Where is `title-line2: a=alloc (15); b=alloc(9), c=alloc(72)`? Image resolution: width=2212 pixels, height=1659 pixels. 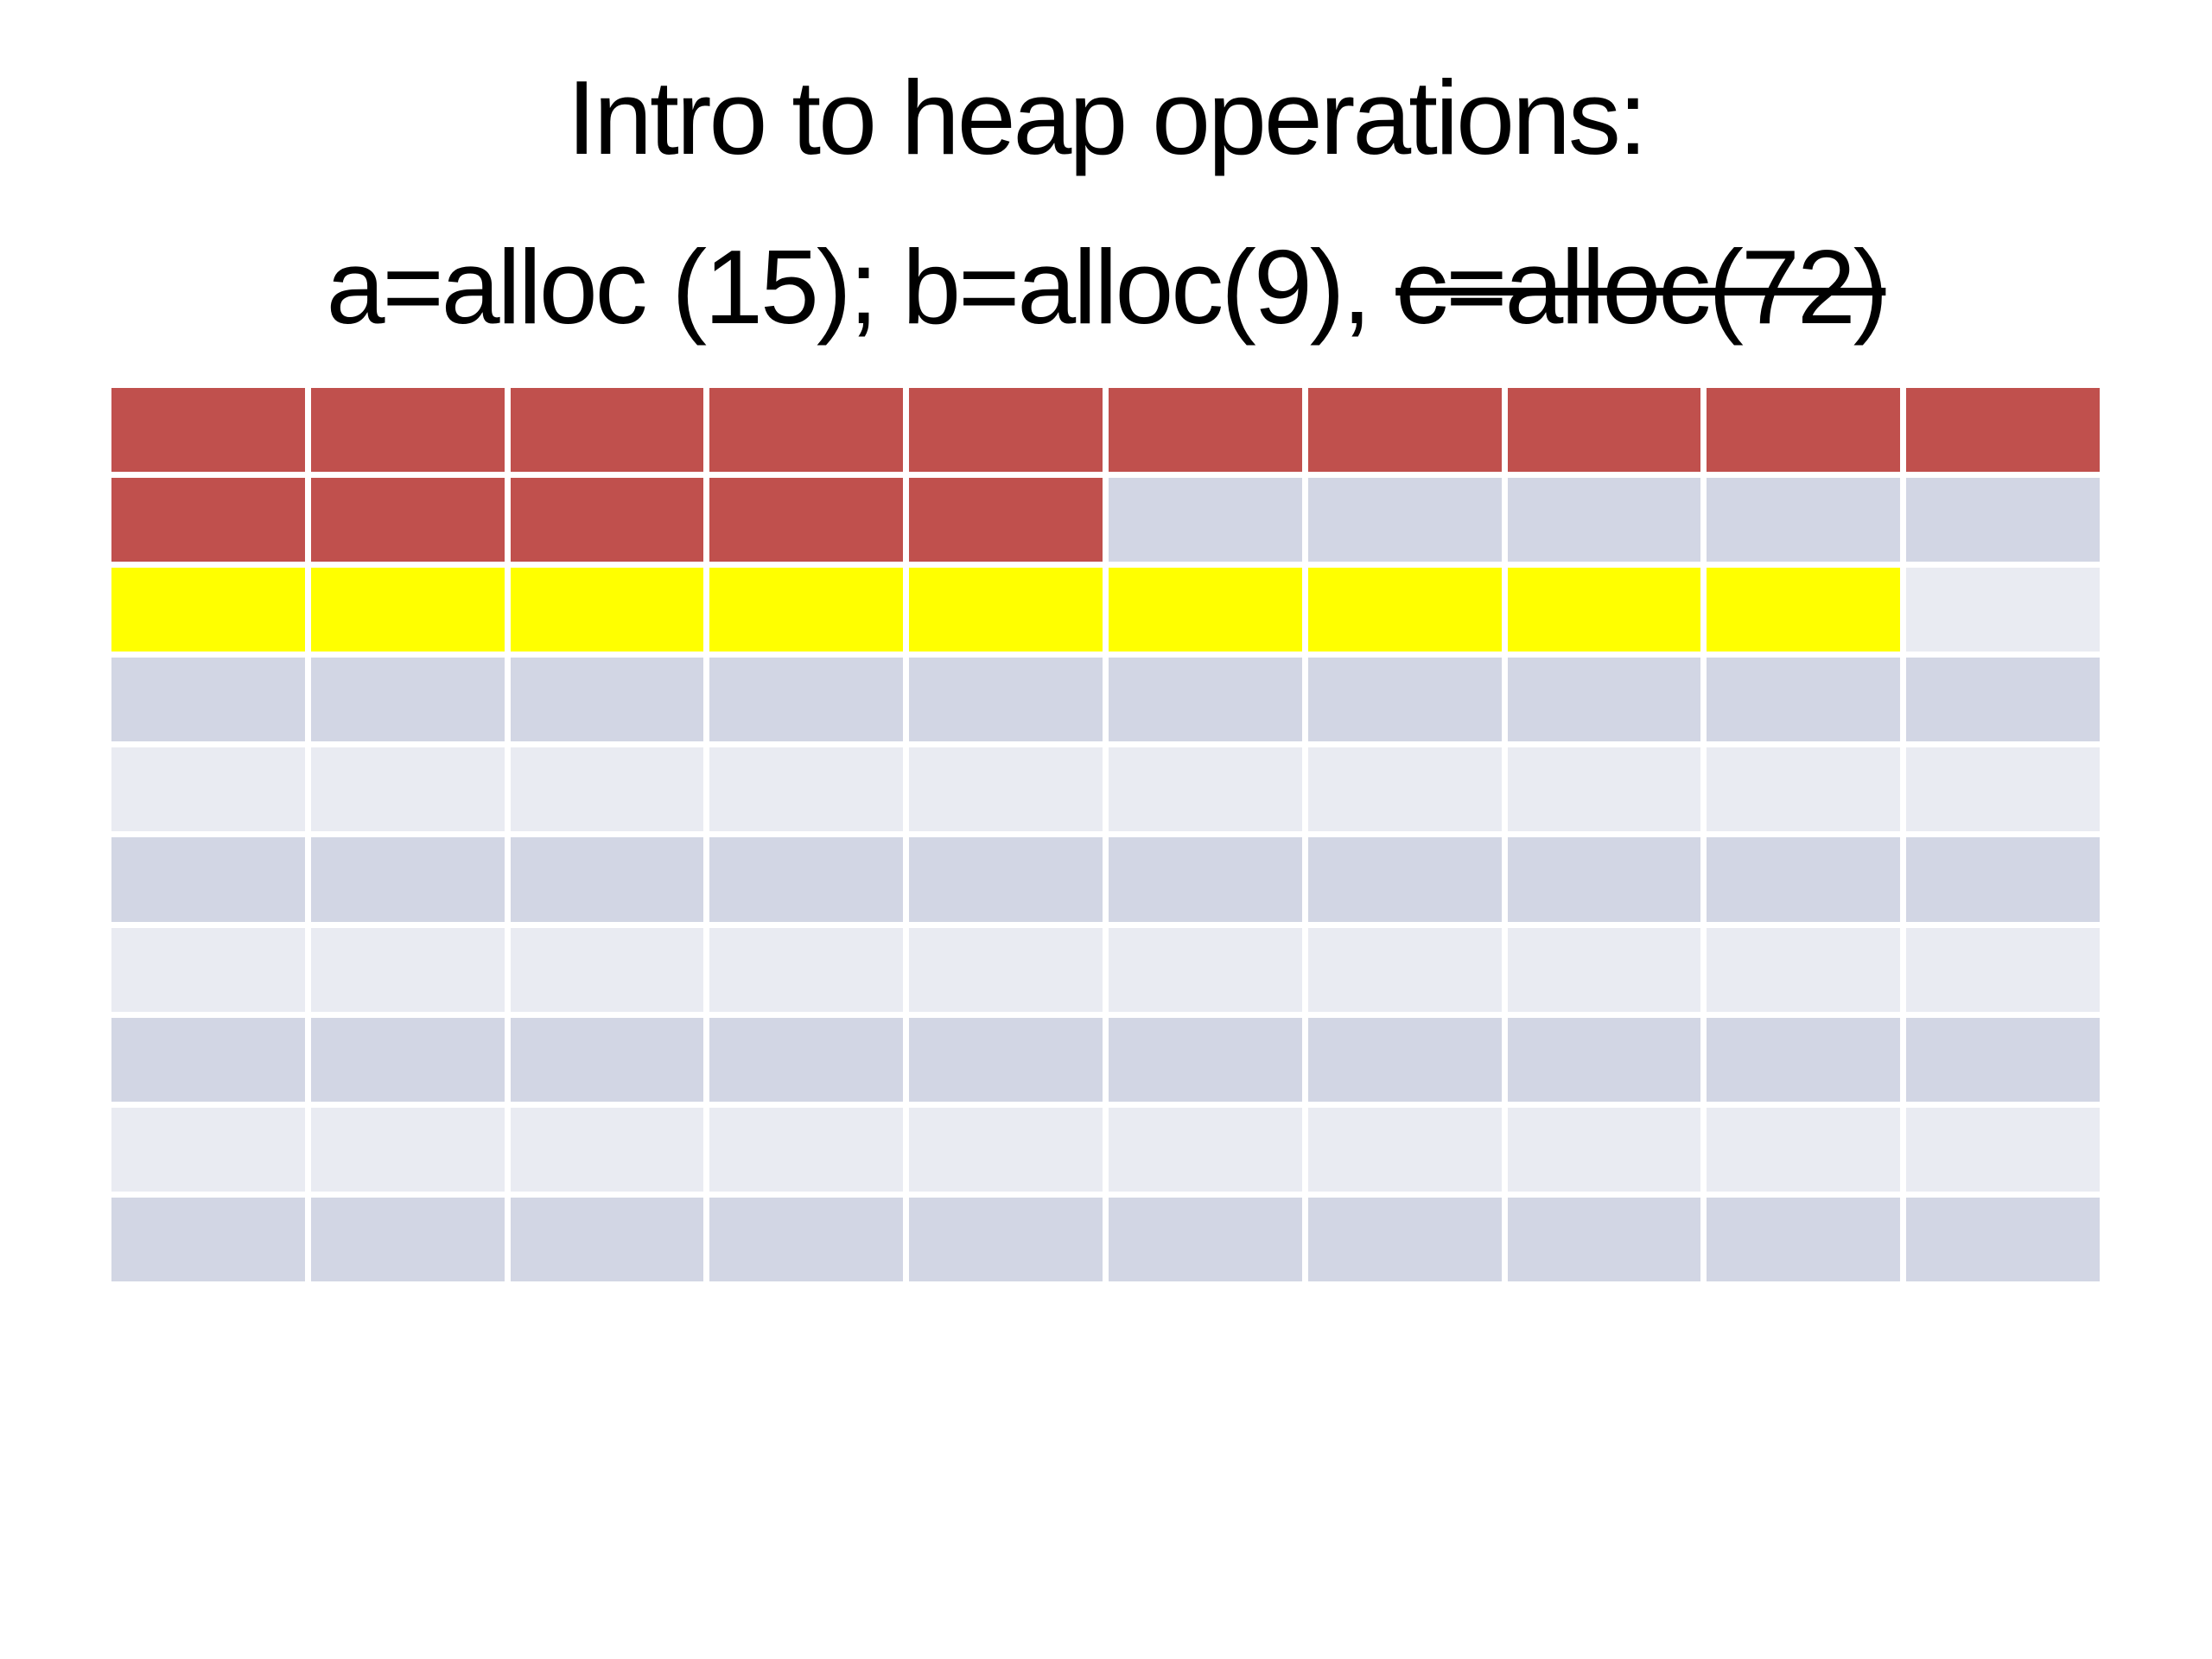
title-line2: a=alloc (15); b=alloc(9), c=alloc(72) is located at coordinates (1106, 287).